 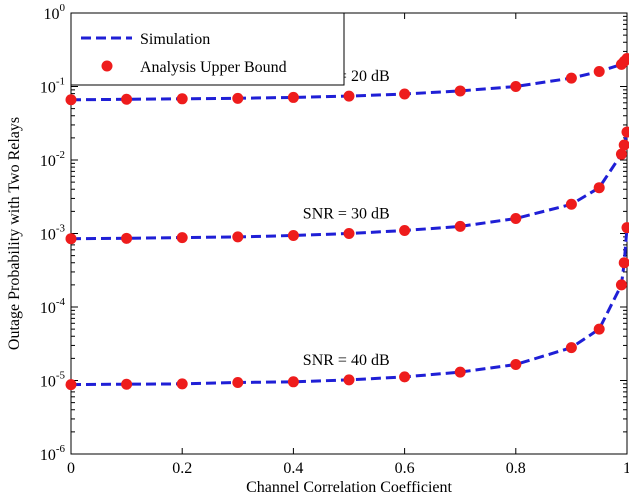 I want to click on x-tick-label: 0.2, so click(x=182, y=468).